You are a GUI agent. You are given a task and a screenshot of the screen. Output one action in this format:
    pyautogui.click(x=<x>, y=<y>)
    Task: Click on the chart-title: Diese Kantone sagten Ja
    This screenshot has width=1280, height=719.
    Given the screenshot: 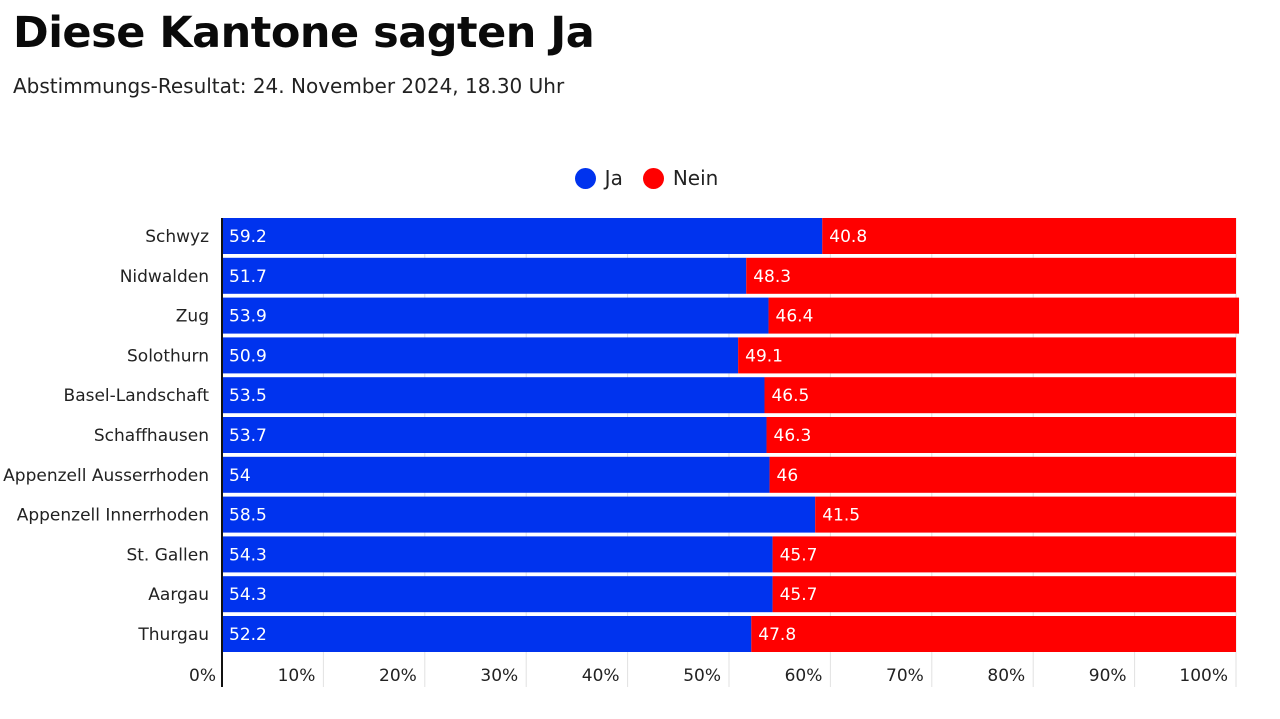 What is the action you would take?
    pyautogui.click(x=304, y=33)
    